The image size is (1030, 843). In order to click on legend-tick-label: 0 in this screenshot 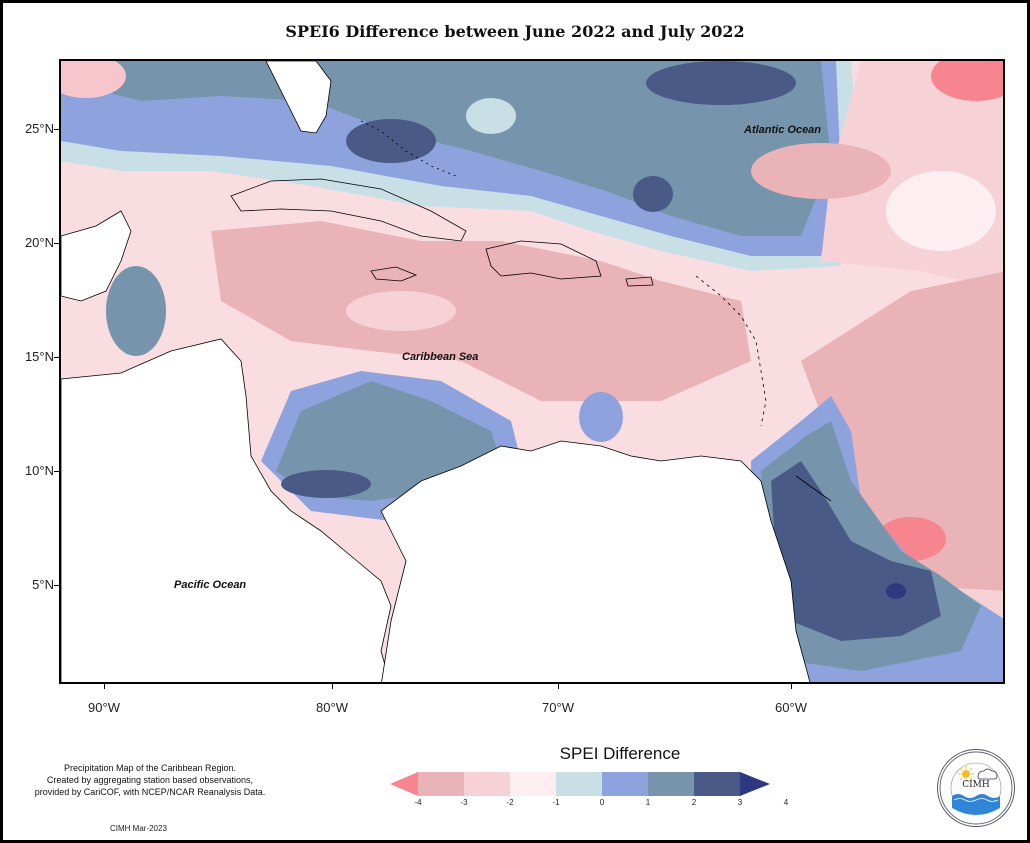, I will do `click(602, 802)`.